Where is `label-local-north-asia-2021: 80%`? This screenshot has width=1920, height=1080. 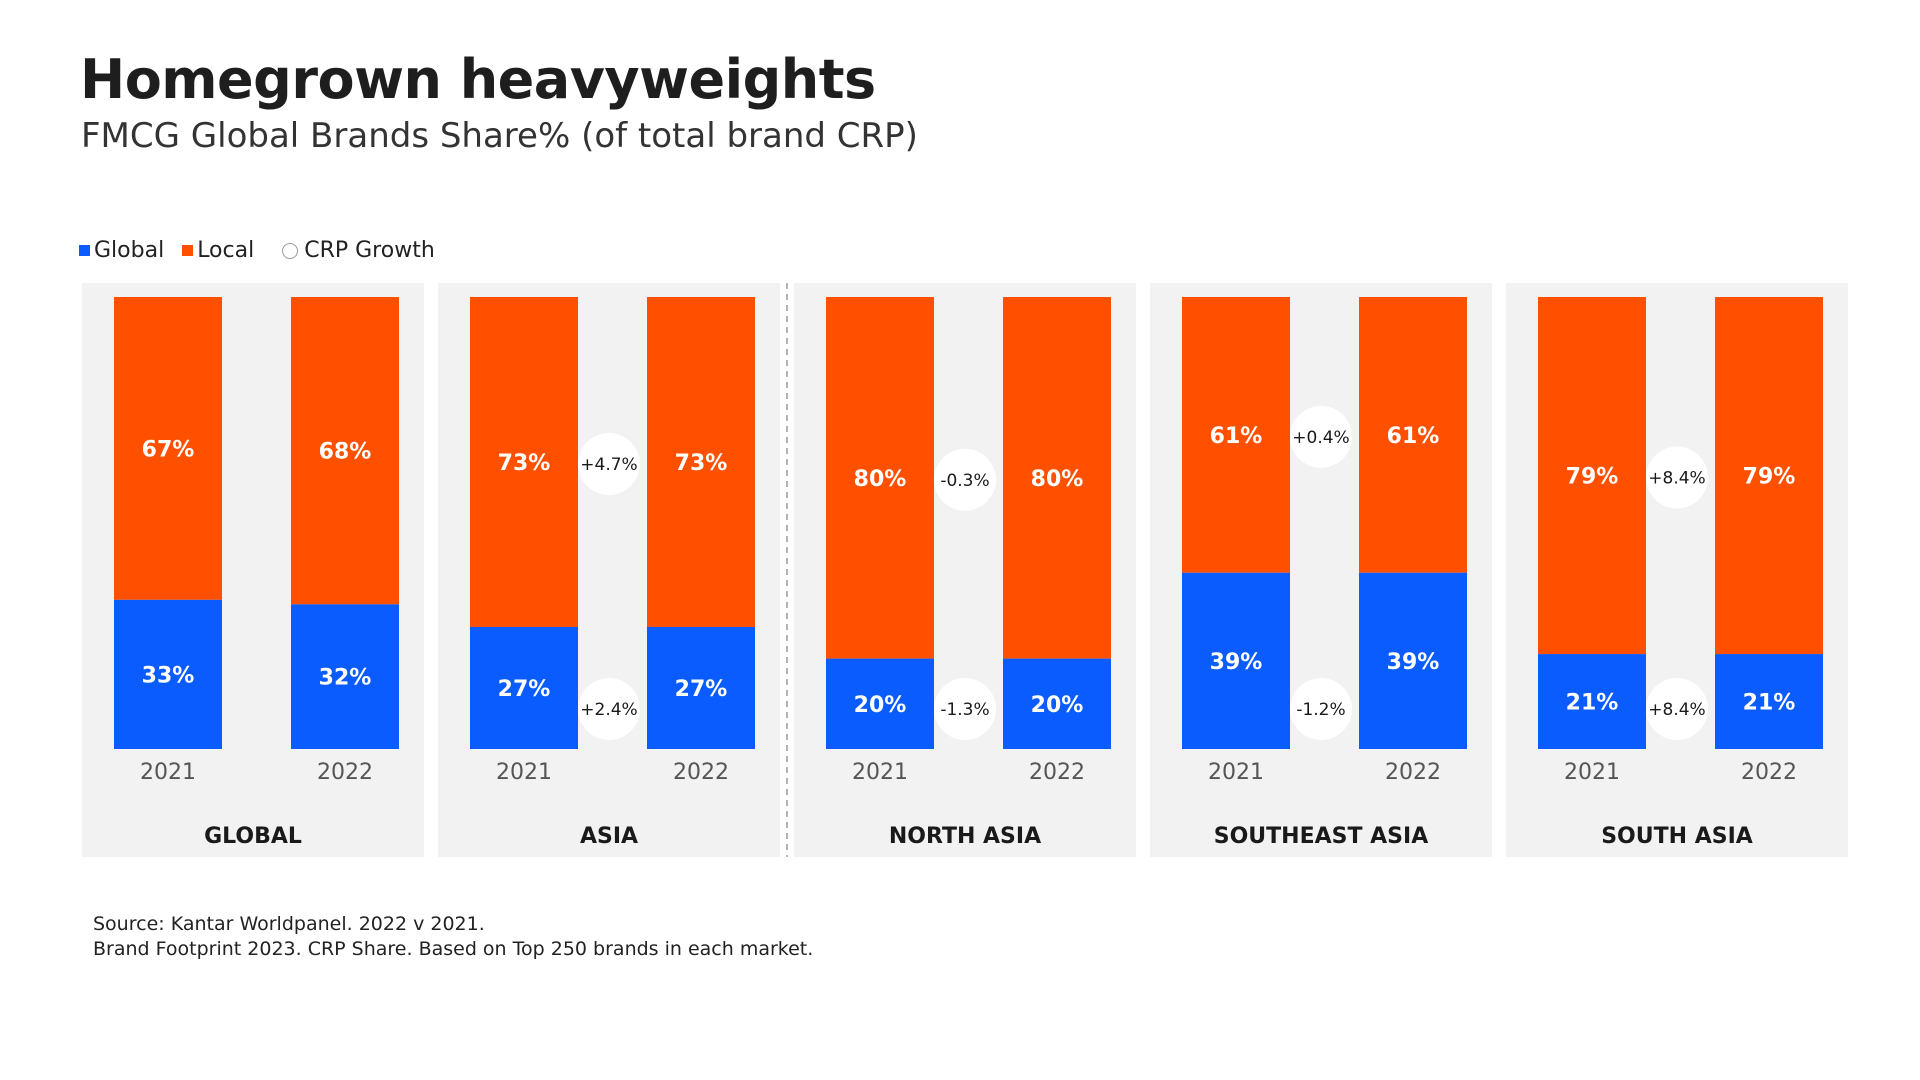
label-local-north-asia-2021: 80% is located at coordinates (880, 479).